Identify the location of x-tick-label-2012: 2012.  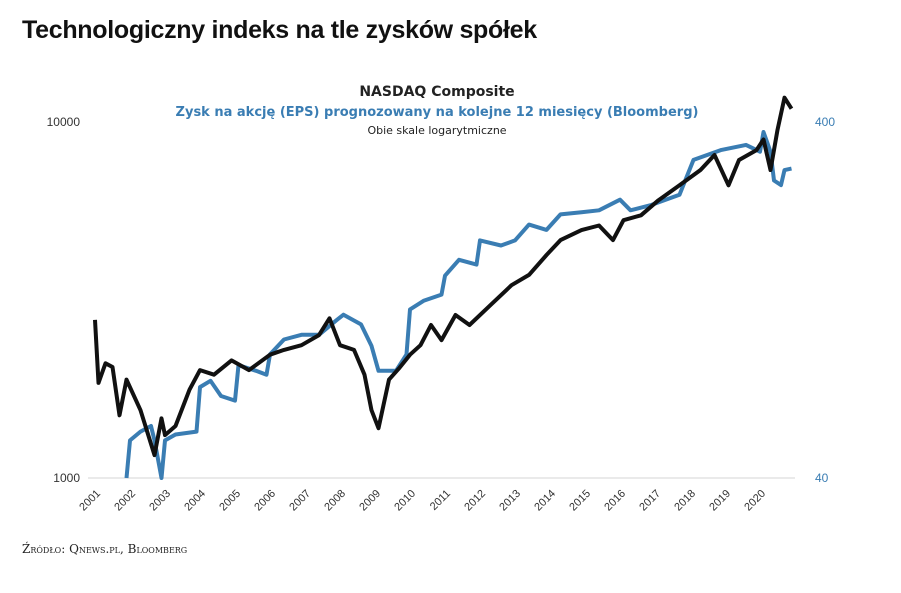
(475, 501).